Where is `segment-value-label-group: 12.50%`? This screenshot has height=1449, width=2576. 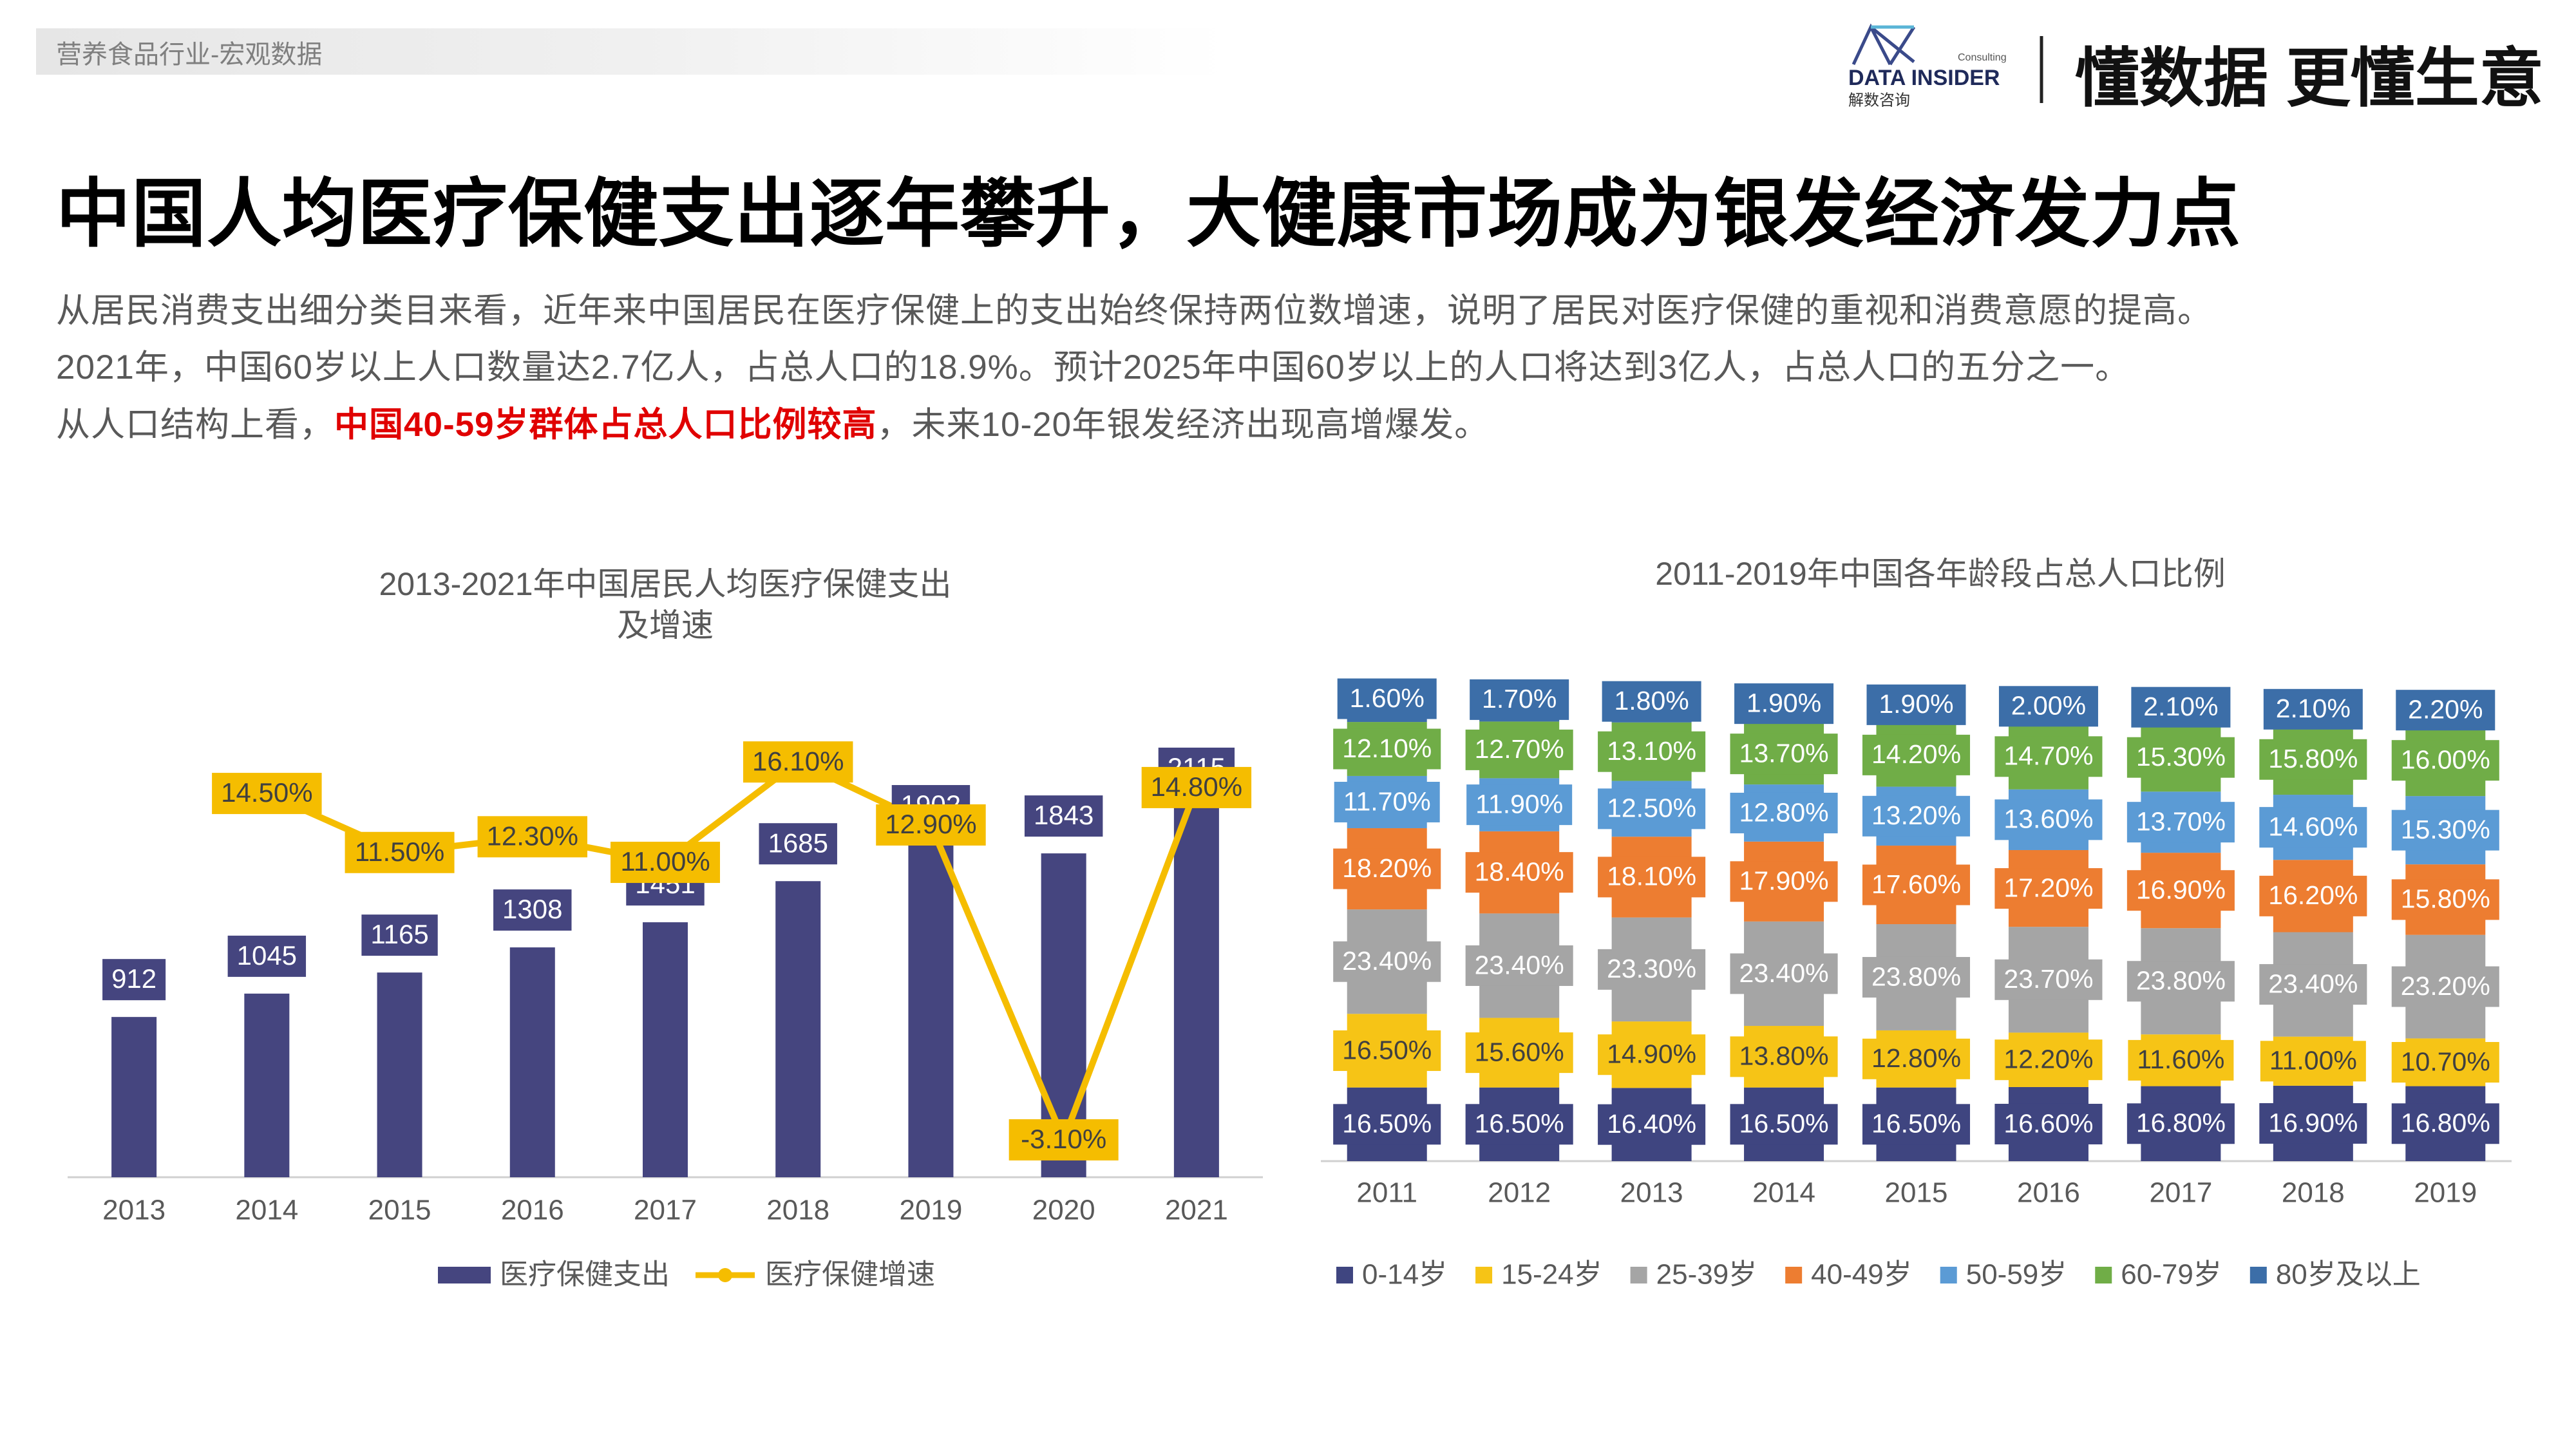 segment-value-label-group: 12.50% is located at coordinates (1652, 809).